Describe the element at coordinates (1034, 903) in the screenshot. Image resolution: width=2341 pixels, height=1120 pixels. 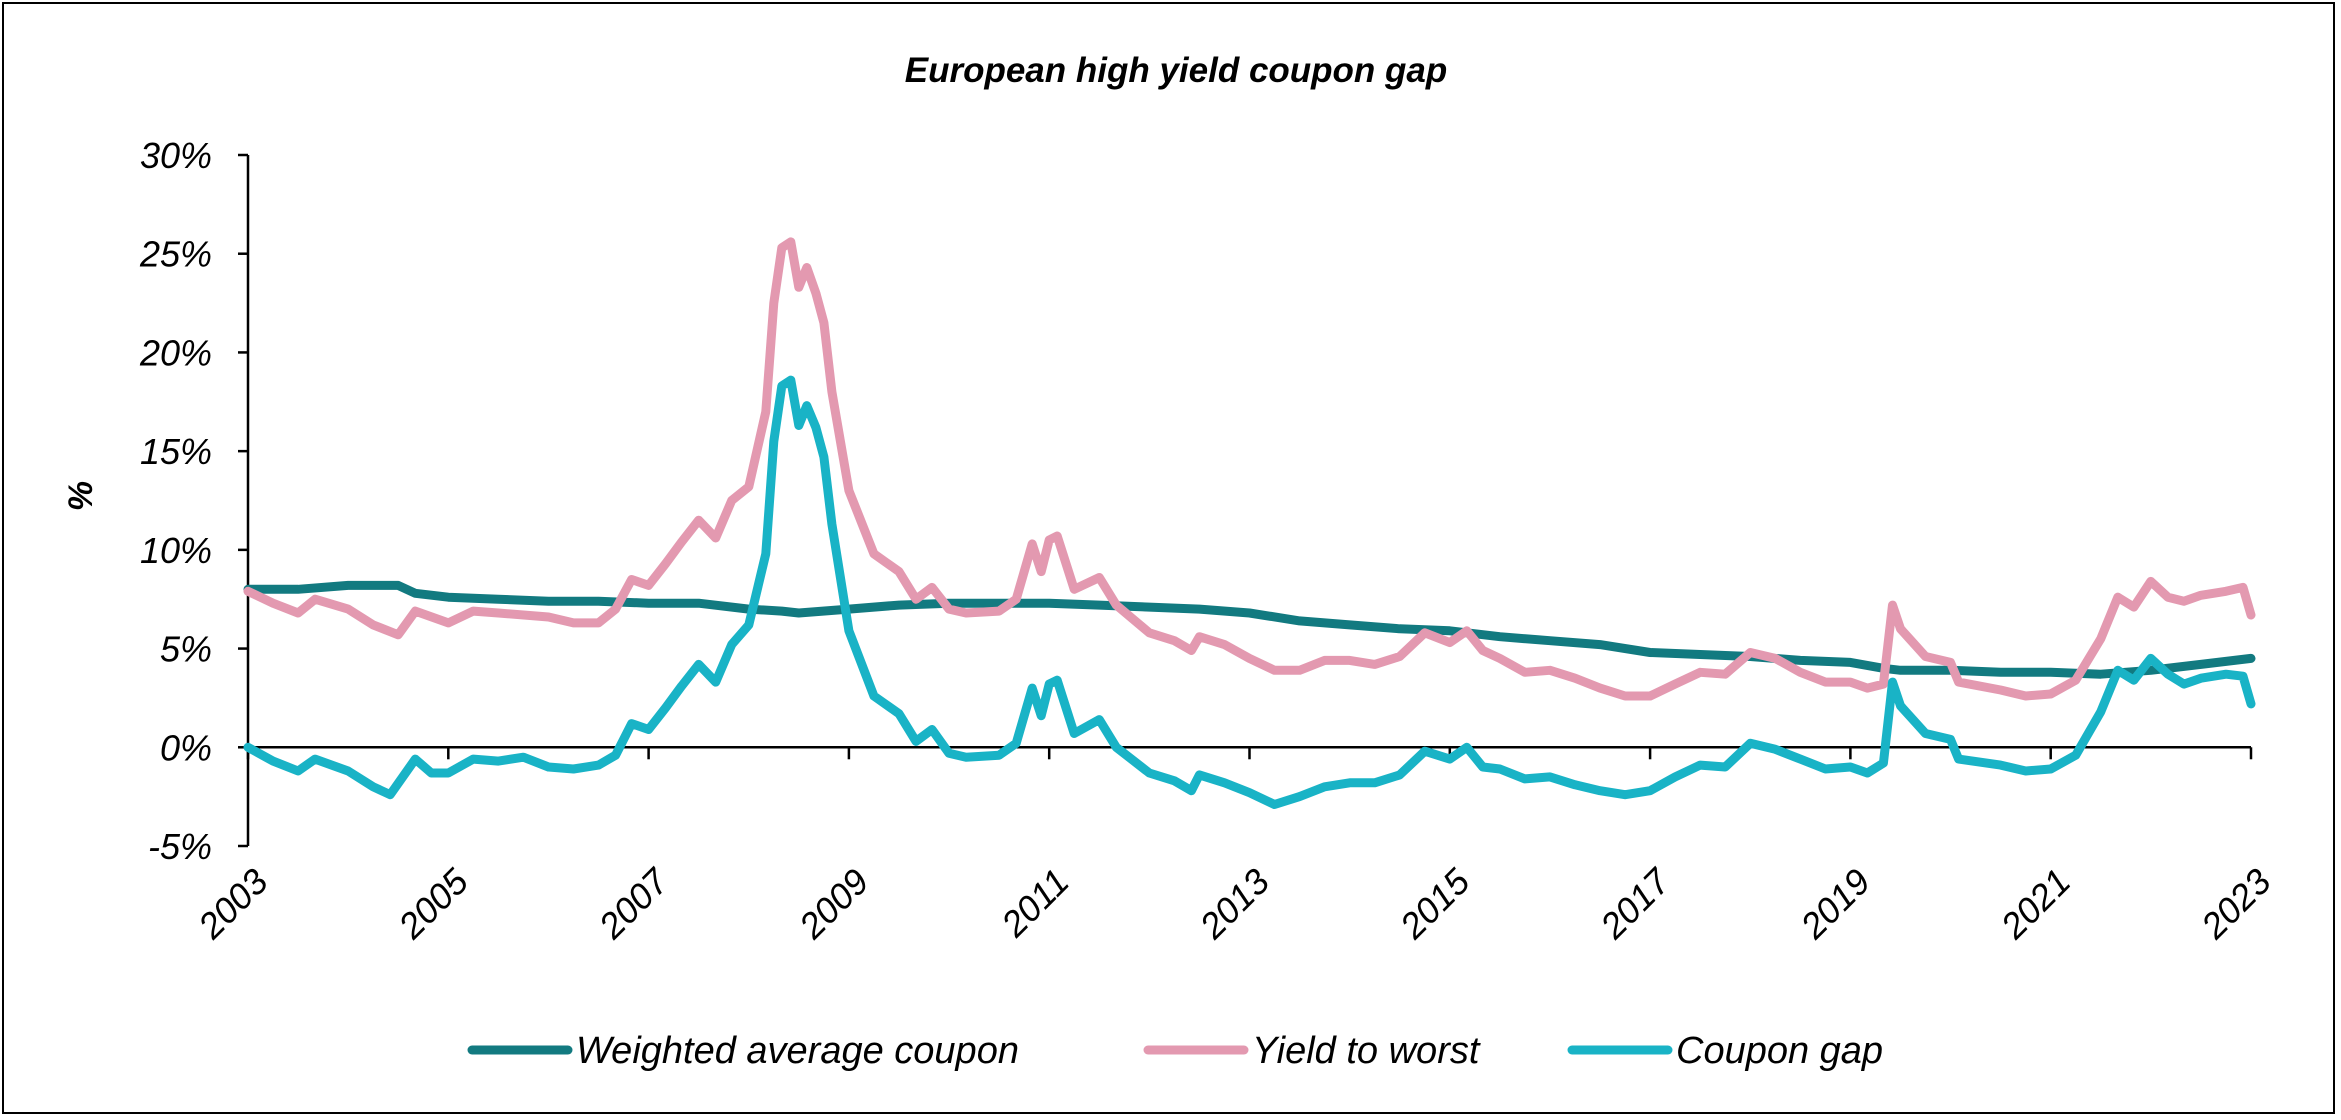
I see `x-tick-label: 2011` at that location.